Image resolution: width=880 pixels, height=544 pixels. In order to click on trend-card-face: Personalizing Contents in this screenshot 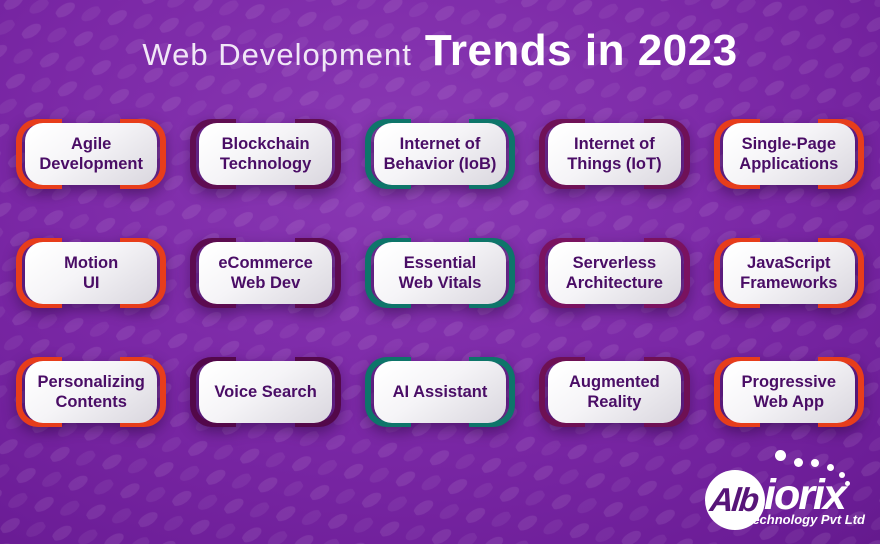, I will do `click(91, 392)`.